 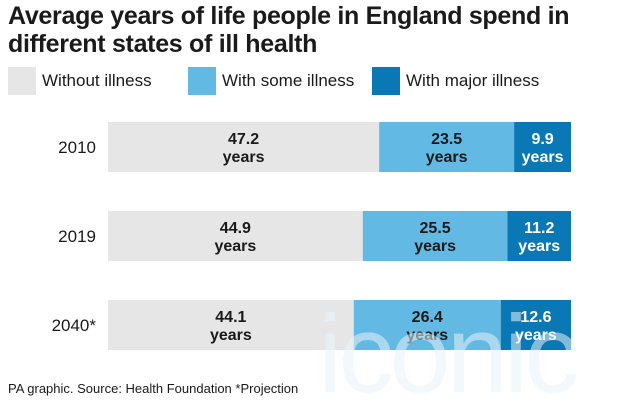 I want to click on data-label-value: 23.5, so click(x=446, y=139).